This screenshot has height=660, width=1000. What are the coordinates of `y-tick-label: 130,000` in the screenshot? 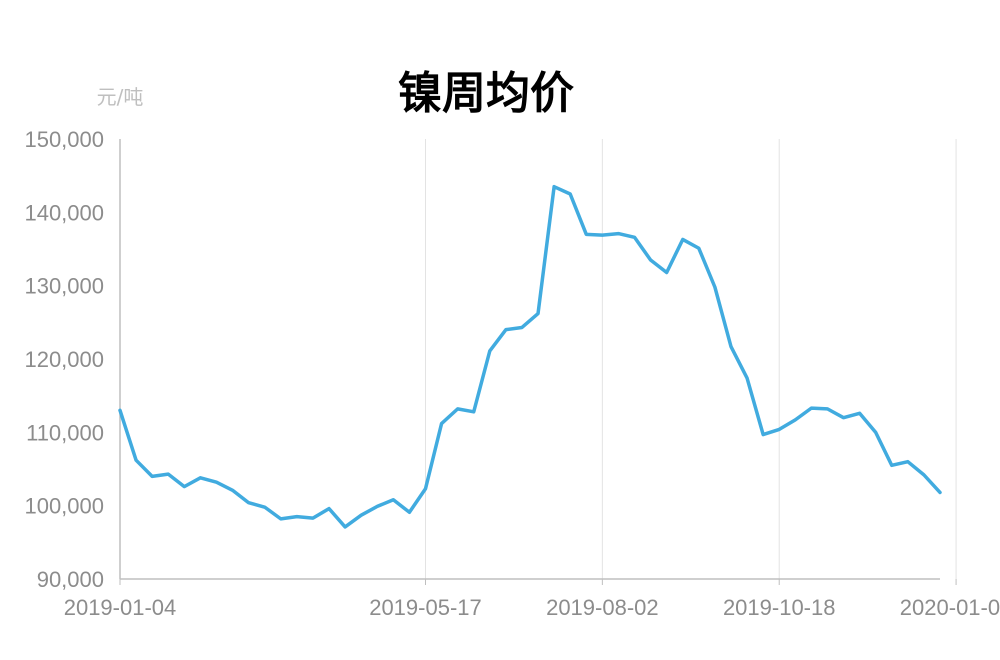 It's located at (64, 286).